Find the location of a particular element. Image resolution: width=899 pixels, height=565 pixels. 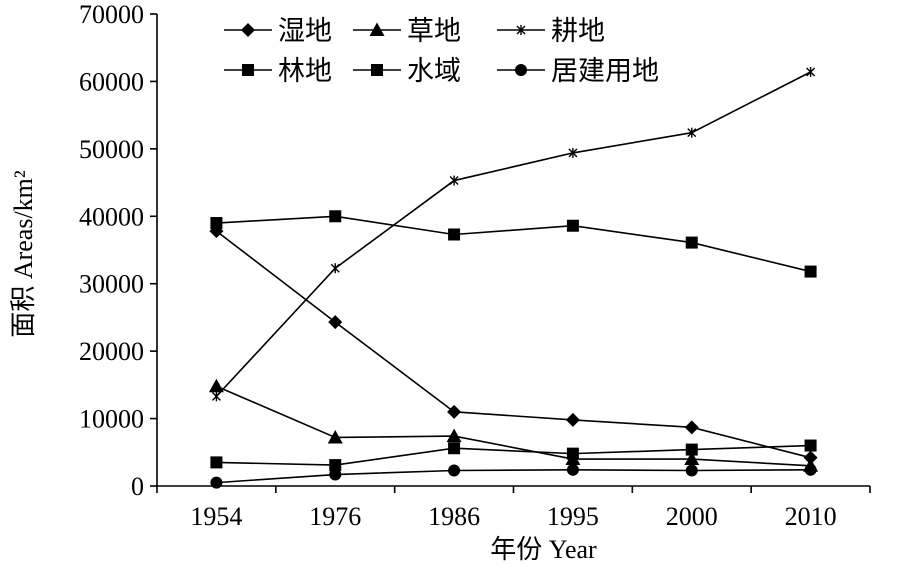

legend-item: 居建用地 is located at coordinates (578, 71).